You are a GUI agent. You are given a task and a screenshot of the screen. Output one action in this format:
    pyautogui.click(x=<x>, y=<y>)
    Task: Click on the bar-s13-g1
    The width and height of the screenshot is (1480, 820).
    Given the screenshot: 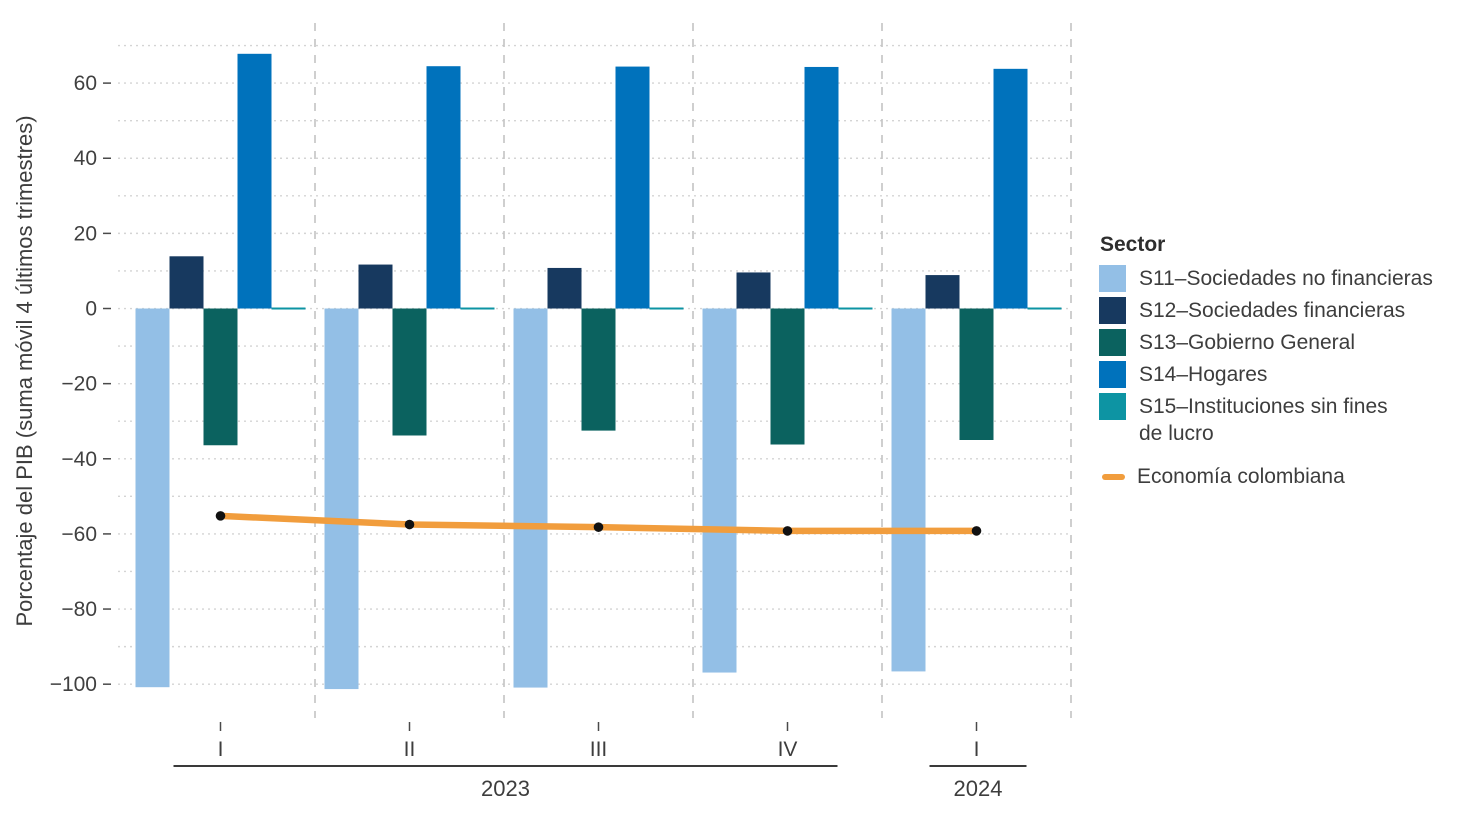 What is the action you would take?
    pyautogui.click(x=220, y=377)
    